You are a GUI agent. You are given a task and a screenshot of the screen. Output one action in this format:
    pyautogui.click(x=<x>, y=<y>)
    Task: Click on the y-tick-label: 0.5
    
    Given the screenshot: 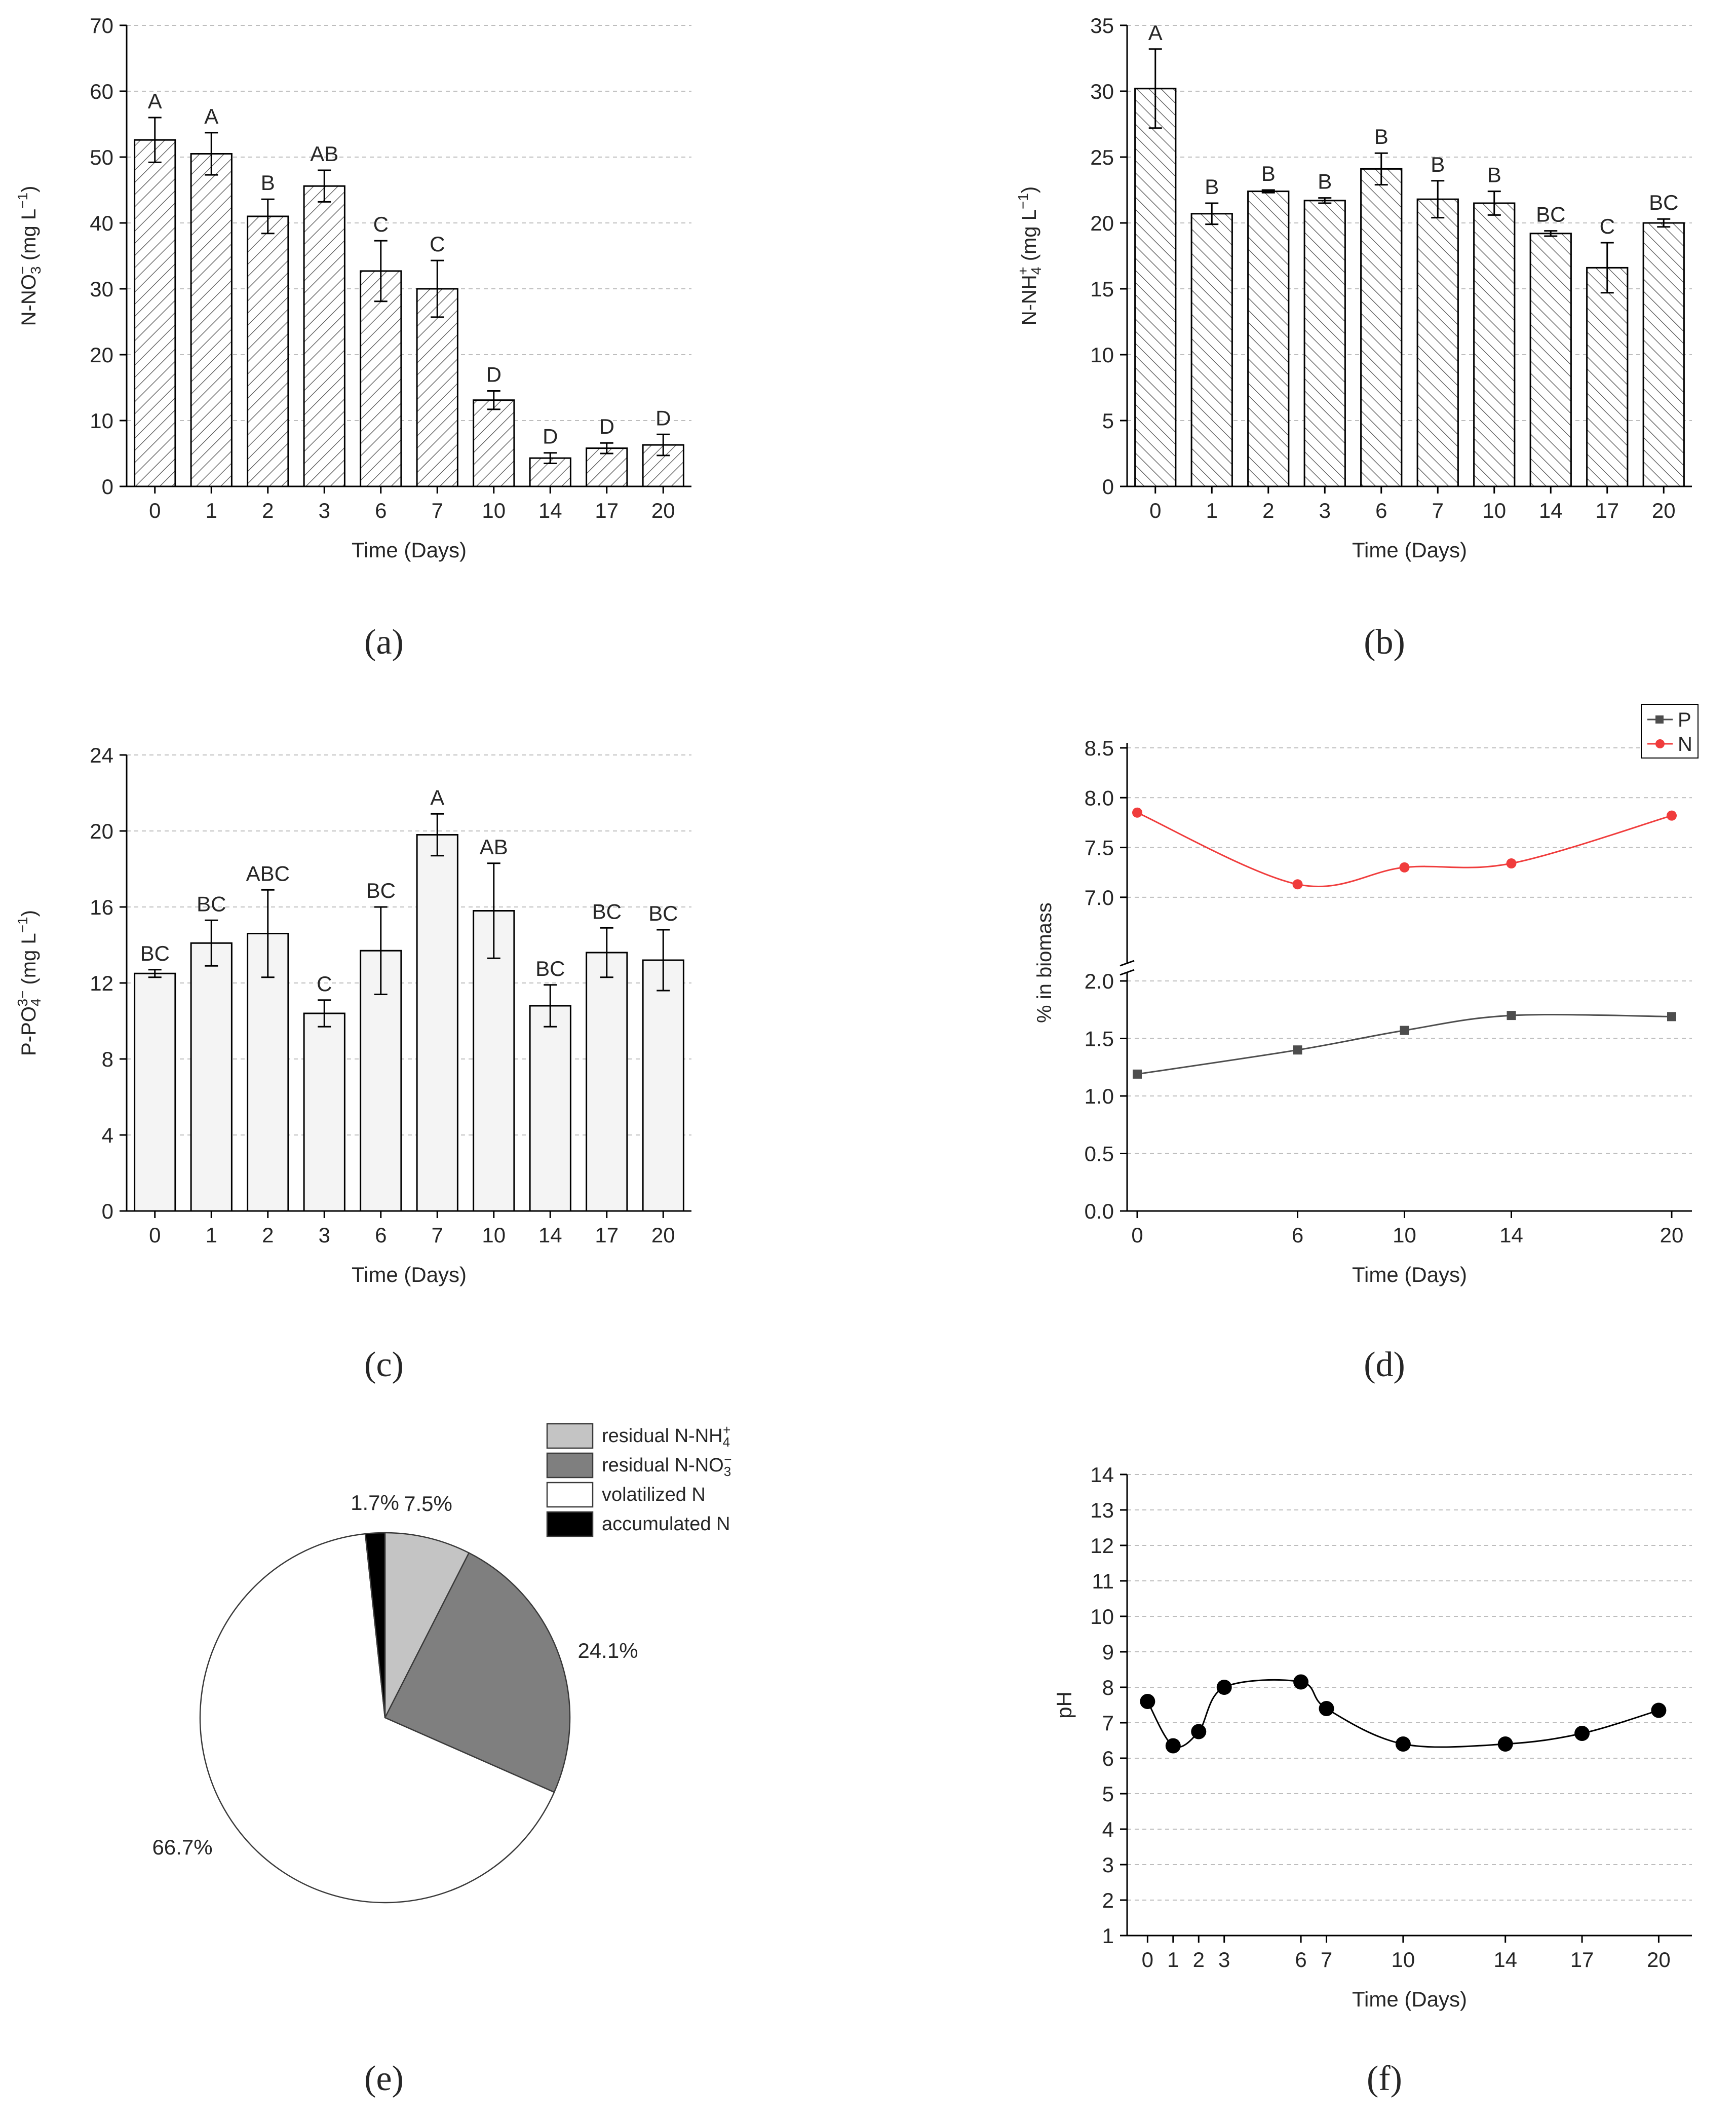 What is the action you would take?
    pyautogui.click(x=1099, y=1154)
    